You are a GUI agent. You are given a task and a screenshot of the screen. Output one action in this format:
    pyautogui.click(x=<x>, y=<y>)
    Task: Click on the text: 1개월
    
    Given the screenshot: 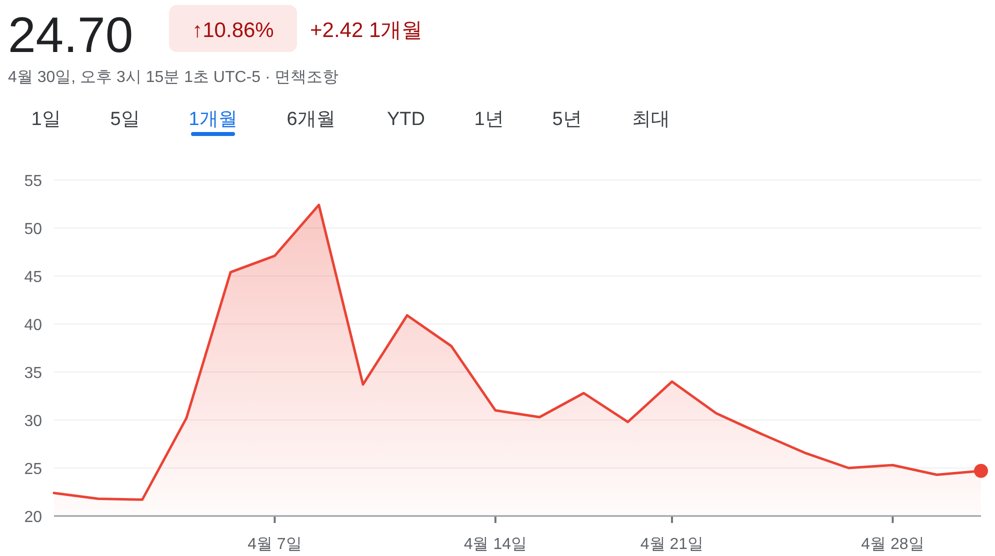 What is the action you would take?
    pyautogui.click(x=213, y=119)
    